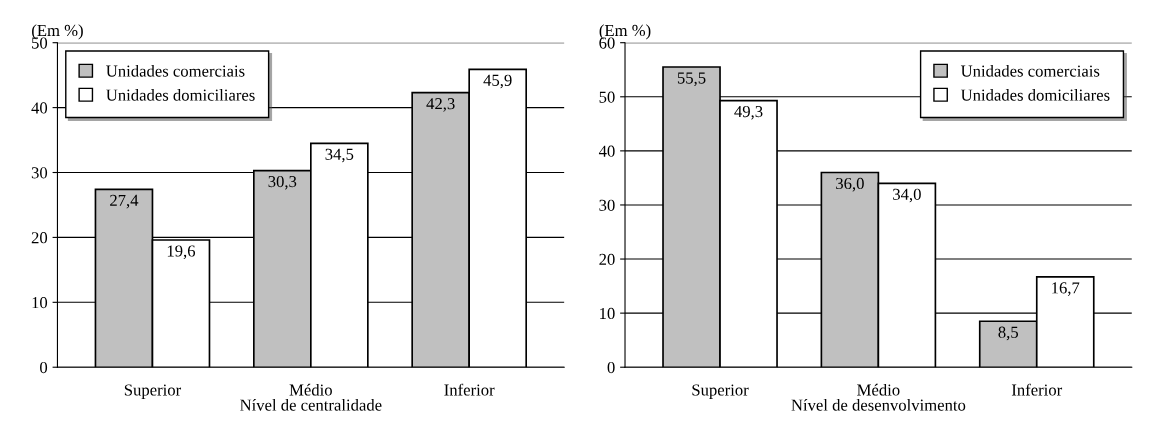 The height and width of the screenshot is (427, 1149). Describe the element at coordinates (311, 404) in the screenshot. I see `x-axis-title: Nível de centralidade` at that location.